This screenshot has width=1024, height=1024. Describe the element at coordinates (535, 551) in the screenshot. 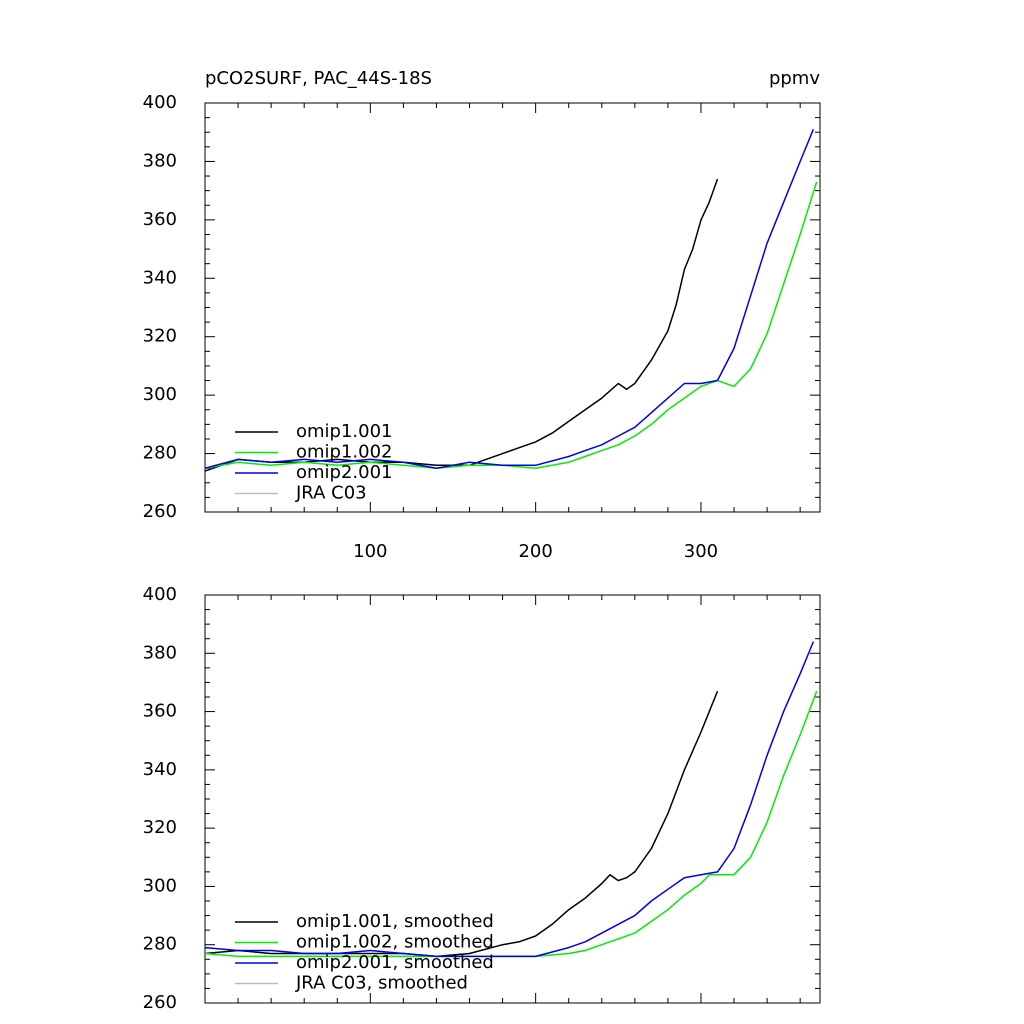

I see `x-tick-label: 200` at that location.